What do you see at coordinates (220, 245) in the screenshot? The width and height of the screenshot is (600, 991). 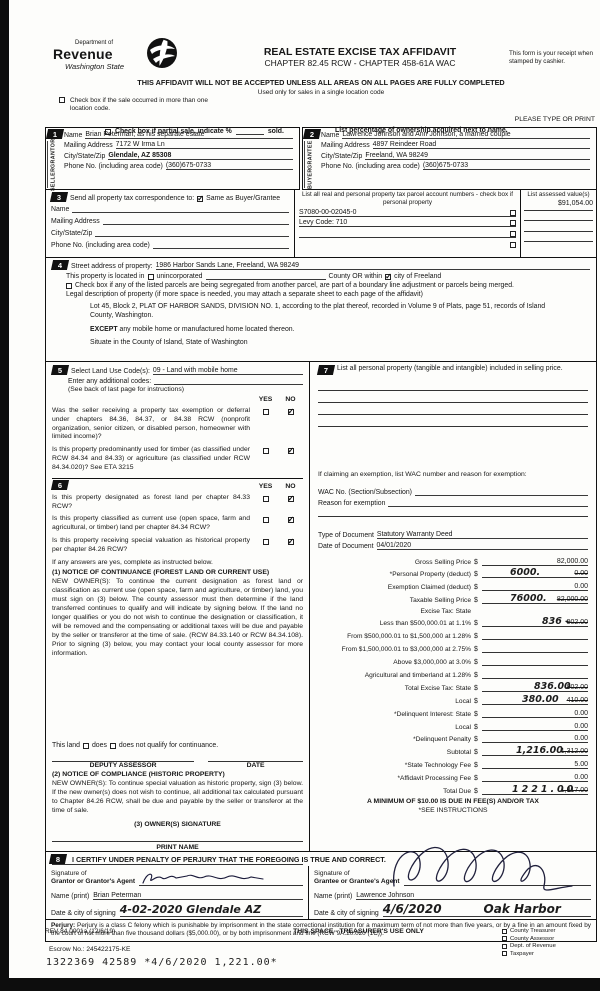 I see `corr-phone-field` at bounding box center [220, 245].